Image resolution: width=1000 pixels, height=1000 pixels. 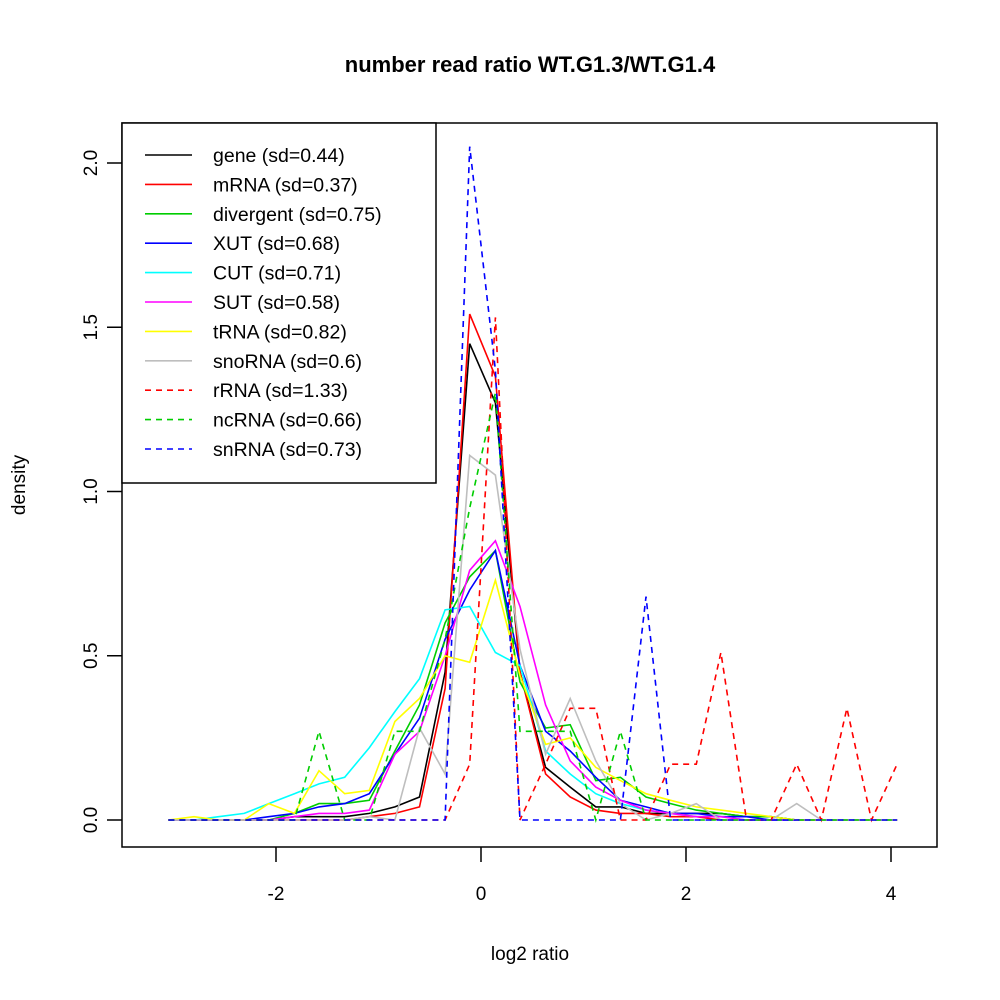 What do you see at coordinates (91, 163) in the screenshot?
I see `y-tick-label: 2.0` at bounding box center [91, 163].